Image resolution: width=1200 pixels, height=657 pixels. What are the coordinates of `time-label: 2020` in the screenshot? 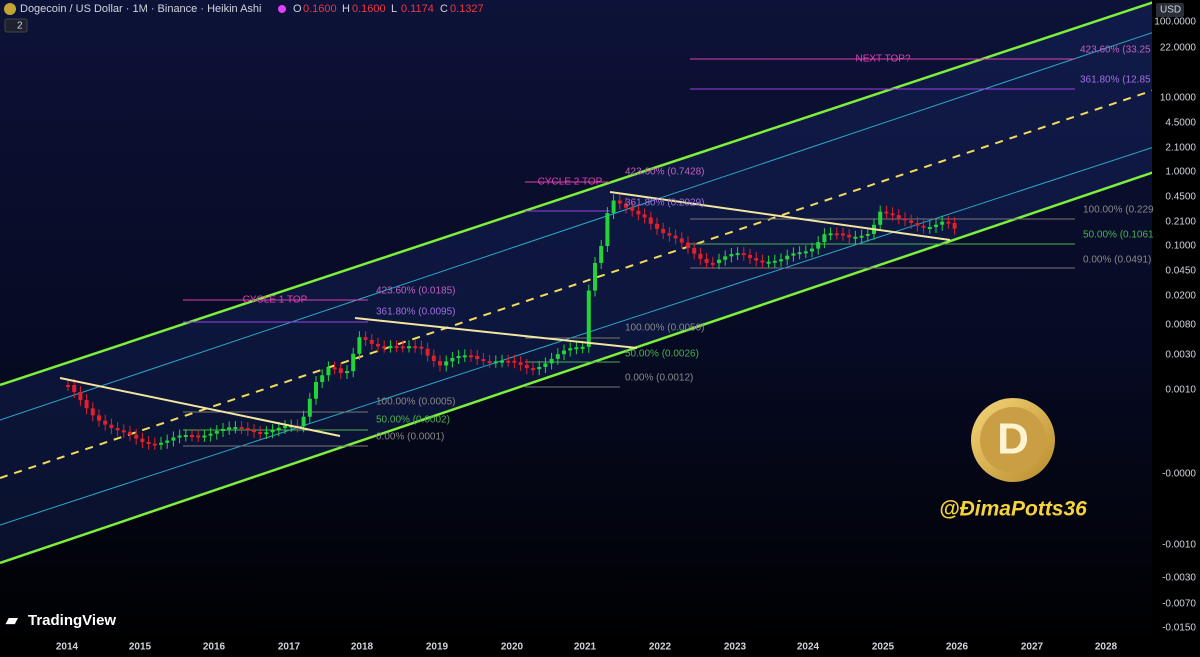 It's located at (512, 647).